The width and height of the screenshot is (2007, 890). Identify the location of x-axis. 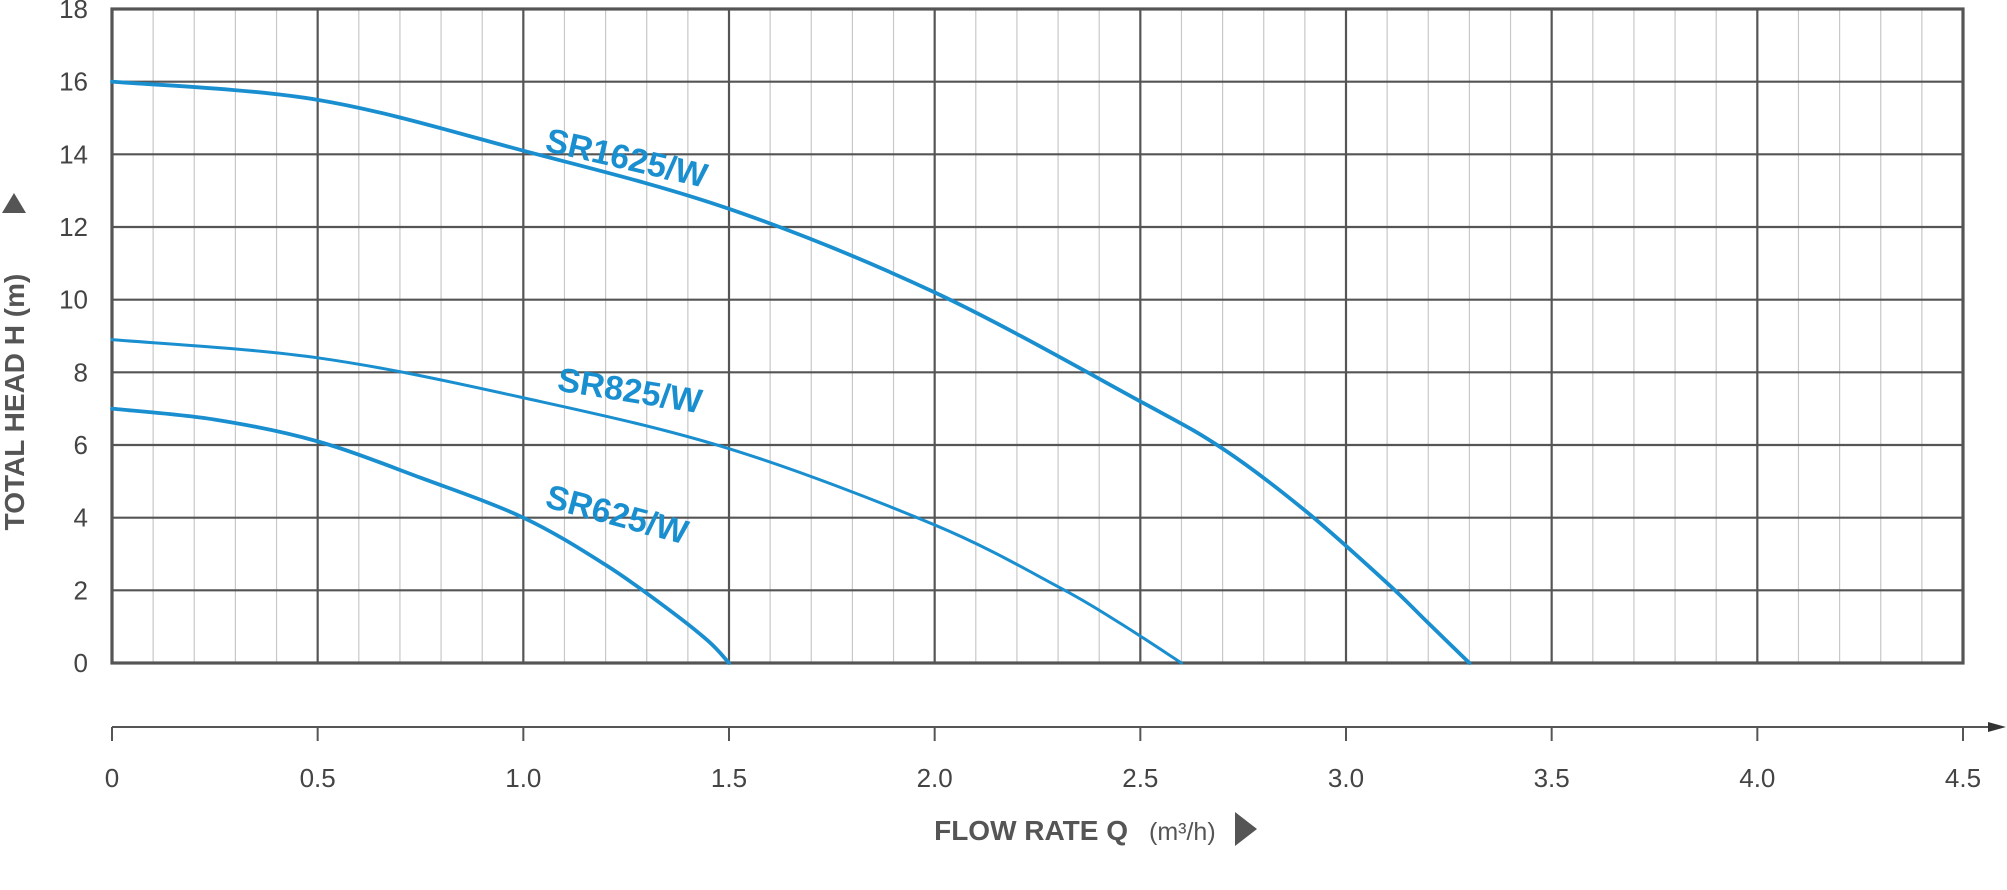
(1058, 731).